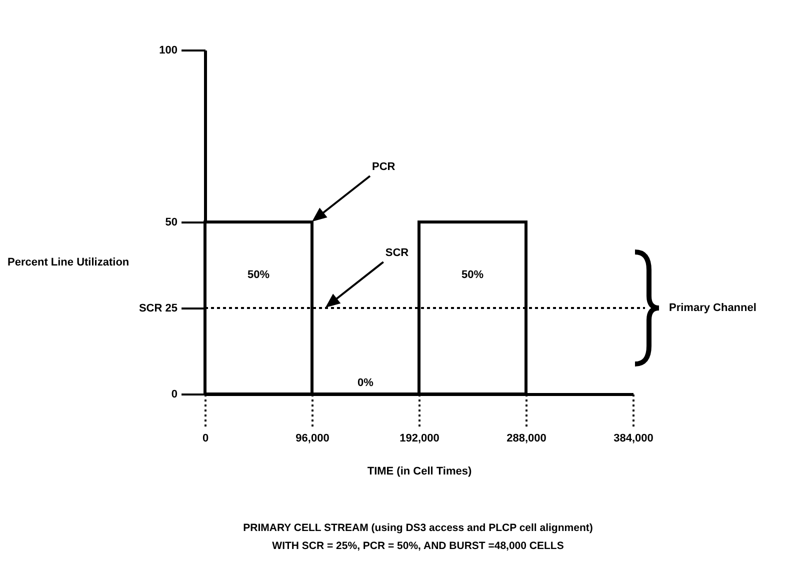 The image size is (806, 567). What do you see at coordinates (384, 167) in the screenshot?
I see `annotation: PCR` at bounding box center [384, 167].